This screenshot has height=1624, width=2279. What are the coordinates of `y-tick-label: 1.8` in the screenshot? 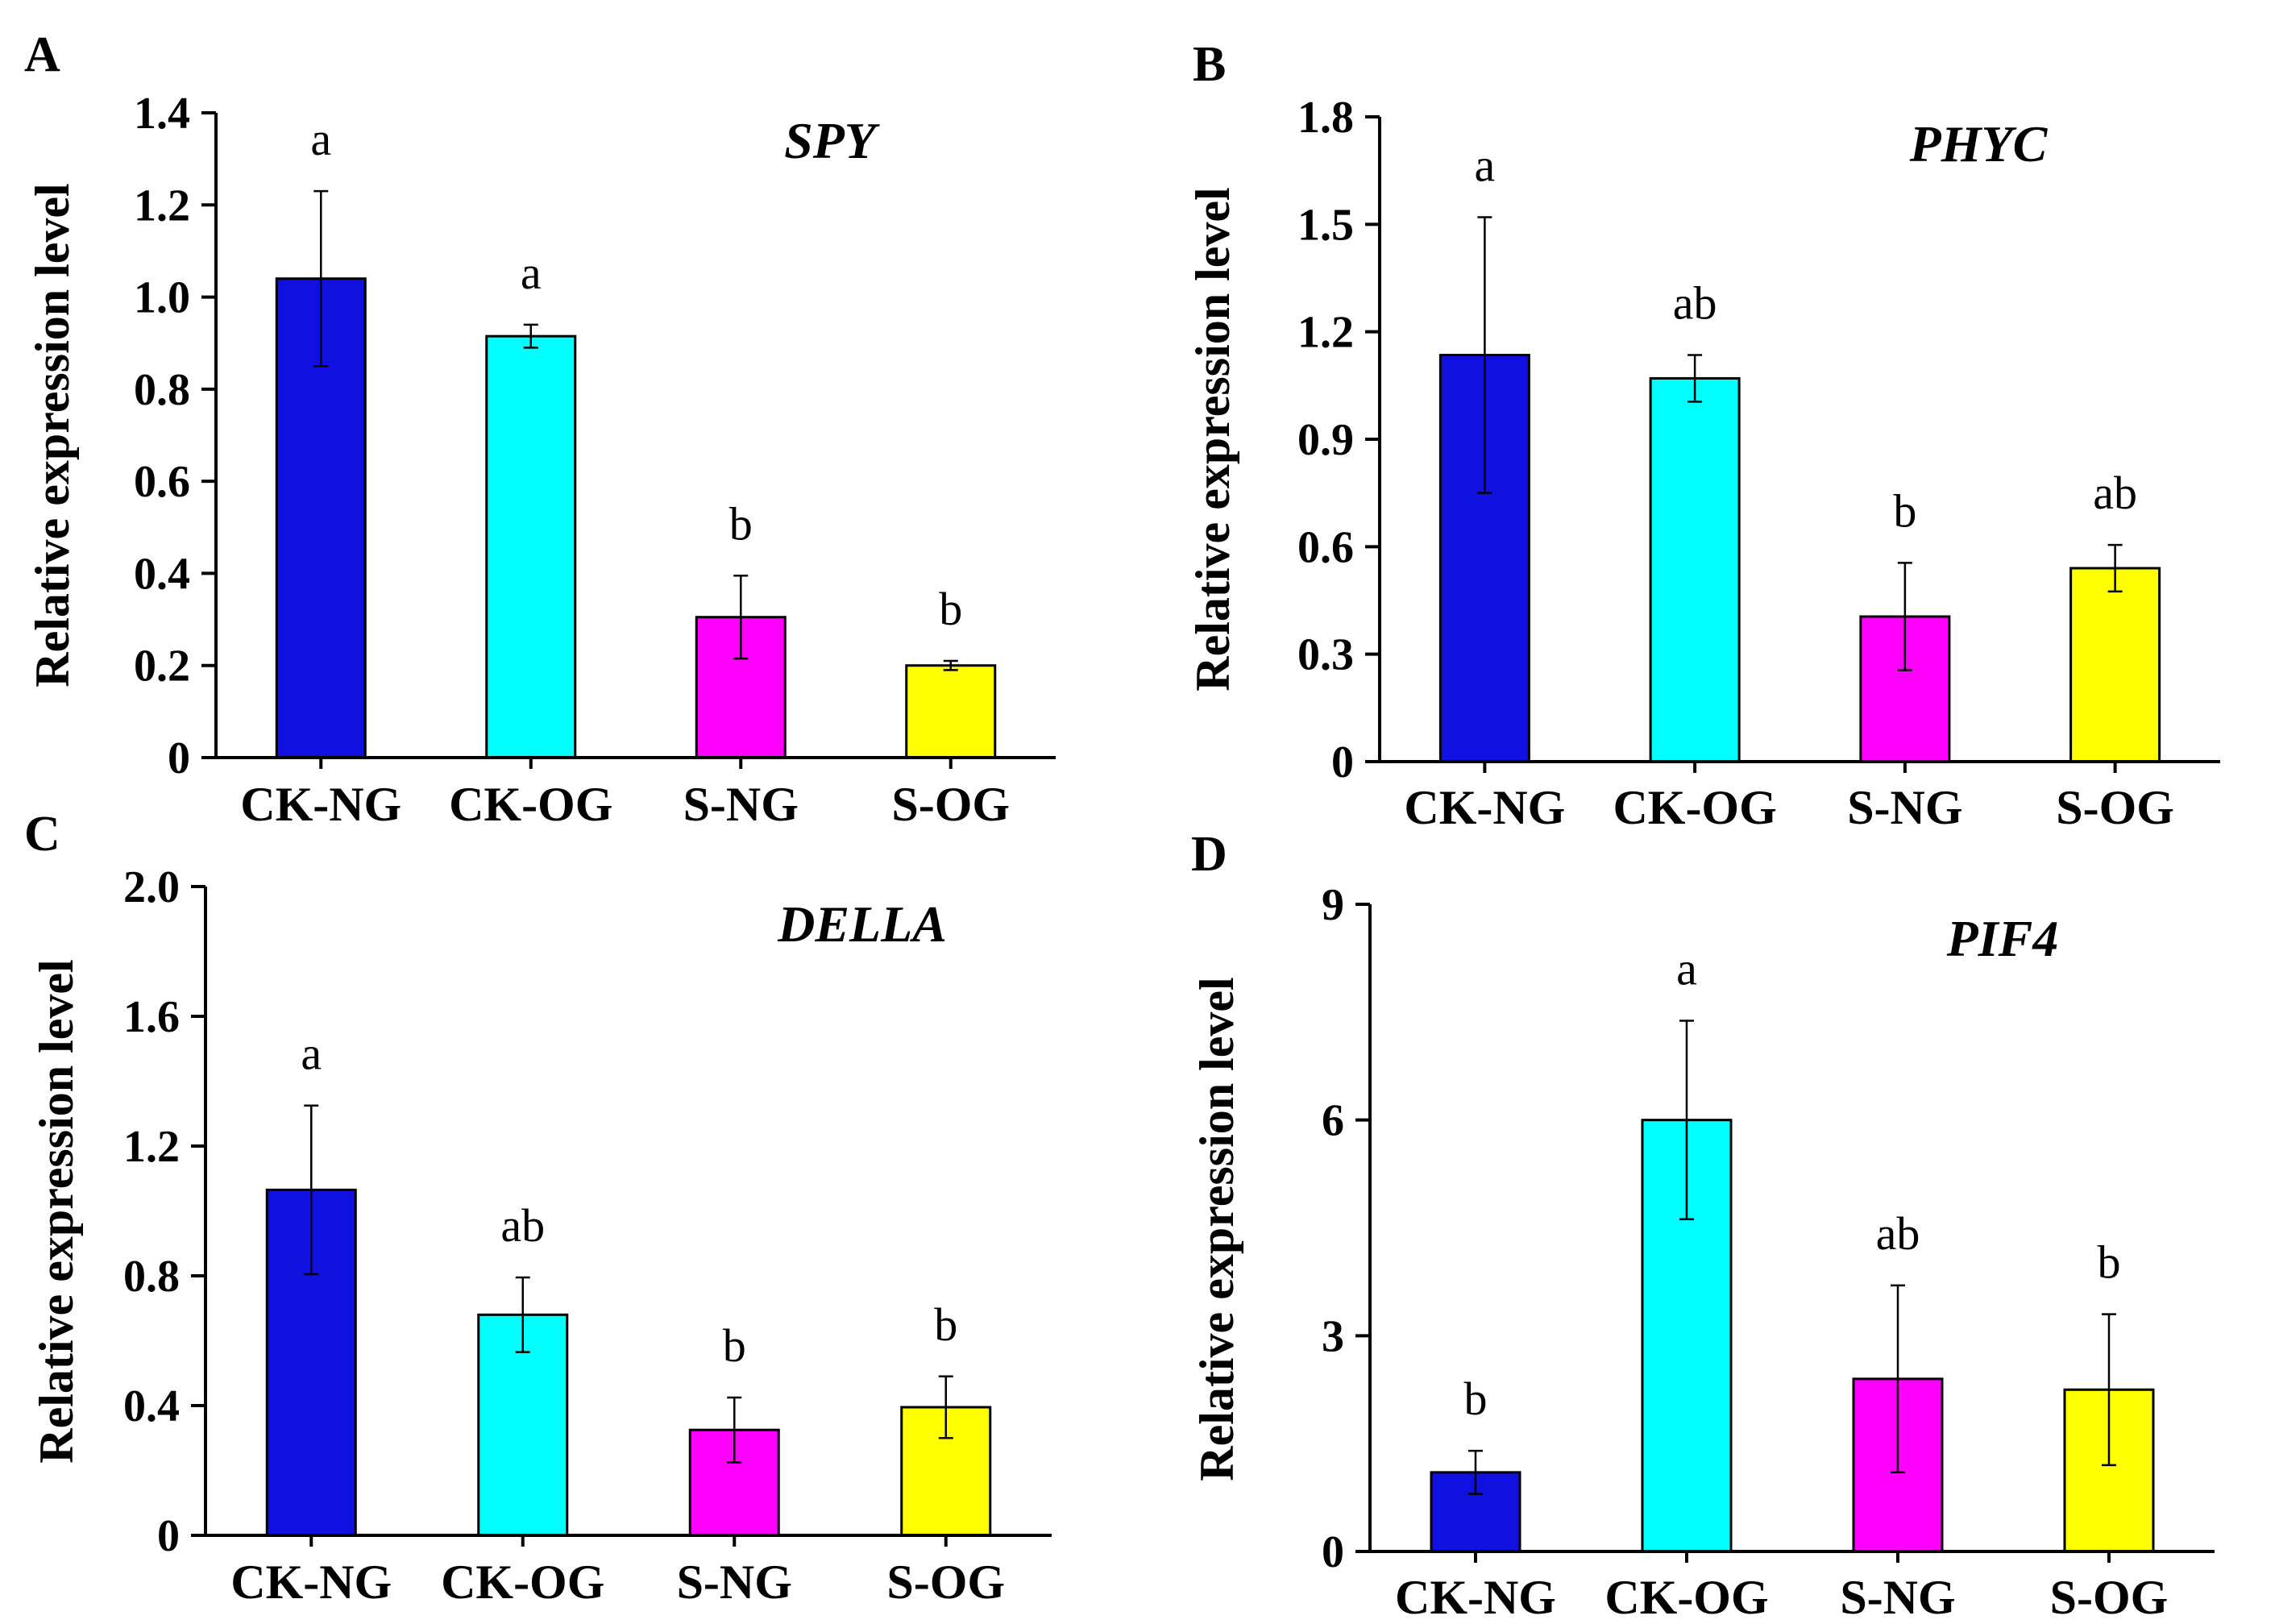 It's located at (1325, 118).